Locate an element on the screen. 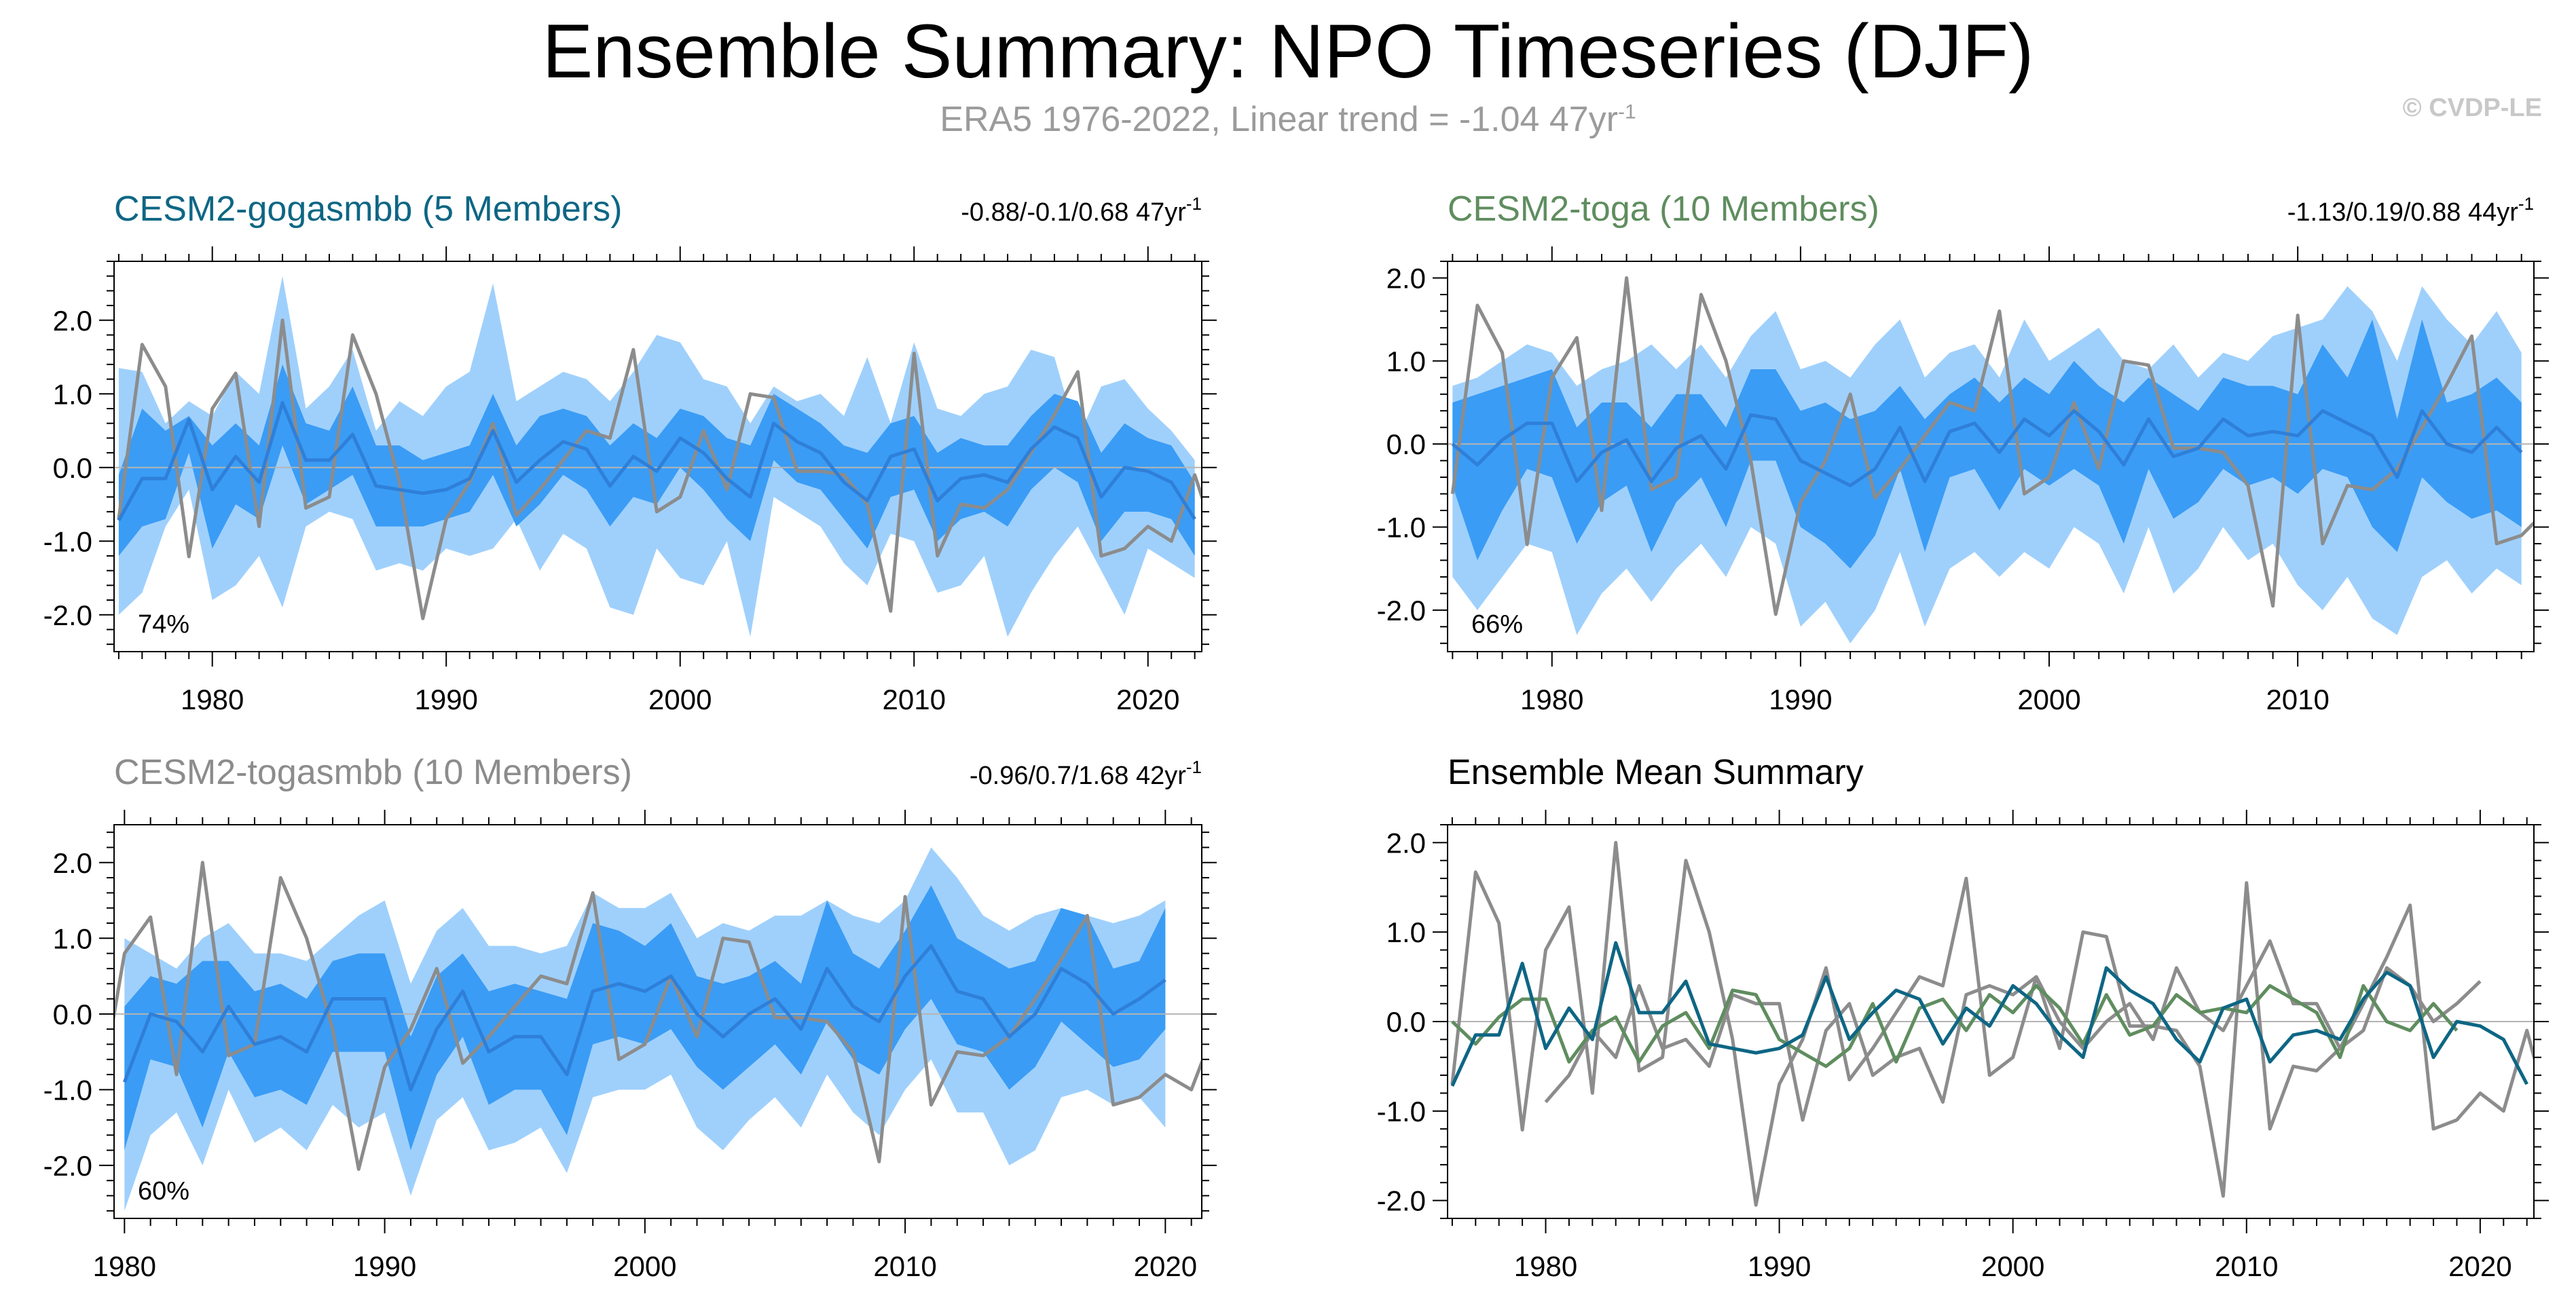 This screenshot has width=2576, height=1308. panel-title: CESM2-togasmbb (10 Members) is located at coordinates (373, 772).